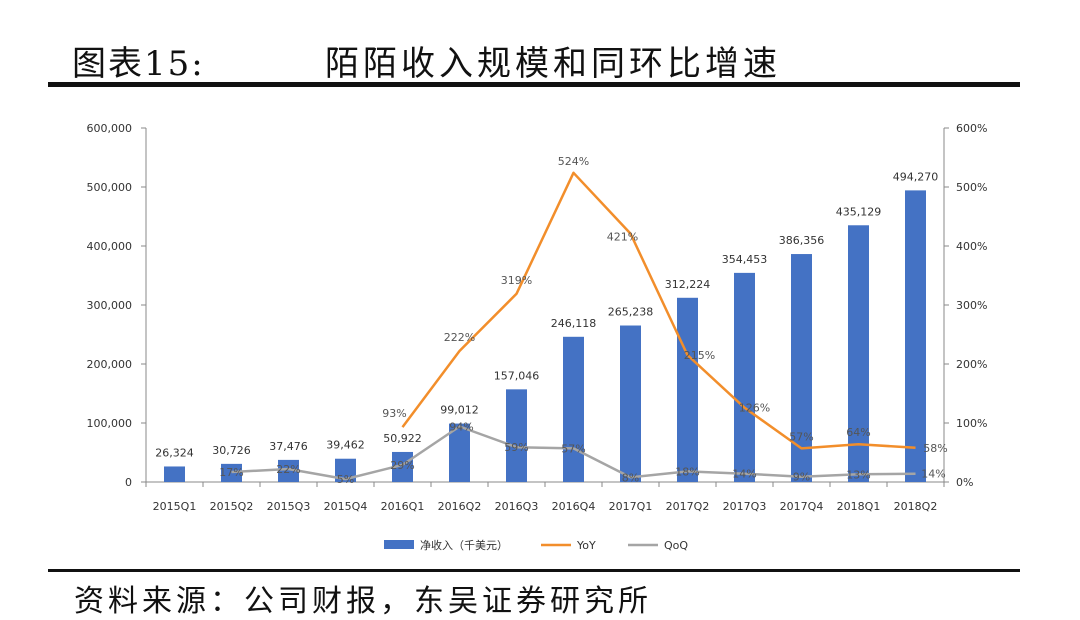  What do you see at coordinates (175, 506) in the screenshot?
I see `category-label: 2015Q1` at bounding box center [175, 506].